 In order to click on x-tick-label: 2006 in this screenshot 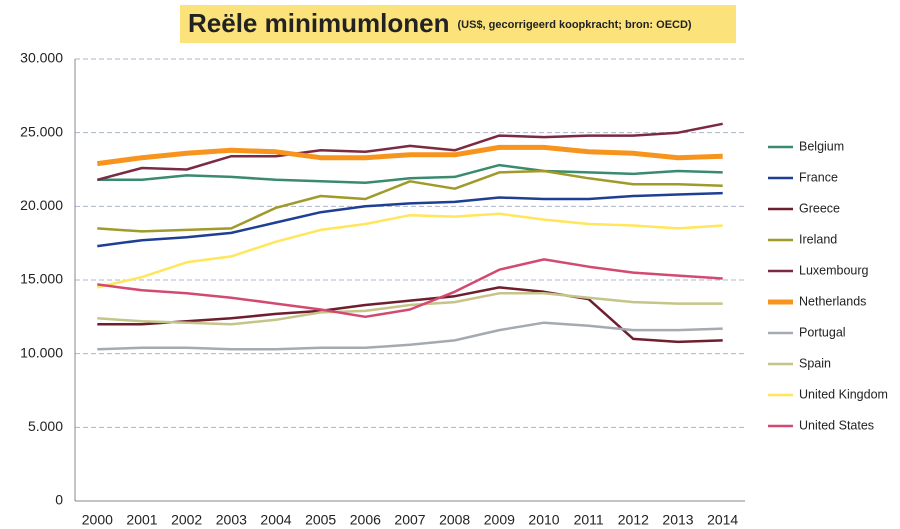, I will do `click(365, 520)`.